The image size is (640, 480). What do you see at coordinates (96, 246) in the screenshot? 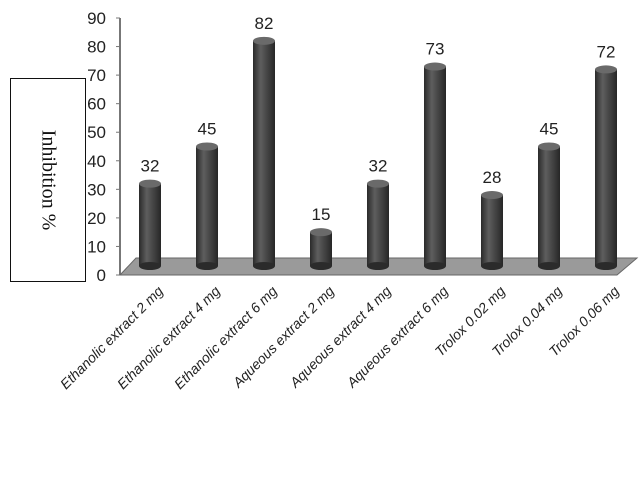
I see `y-tick-label: 10` at bounding box center [96, 246].